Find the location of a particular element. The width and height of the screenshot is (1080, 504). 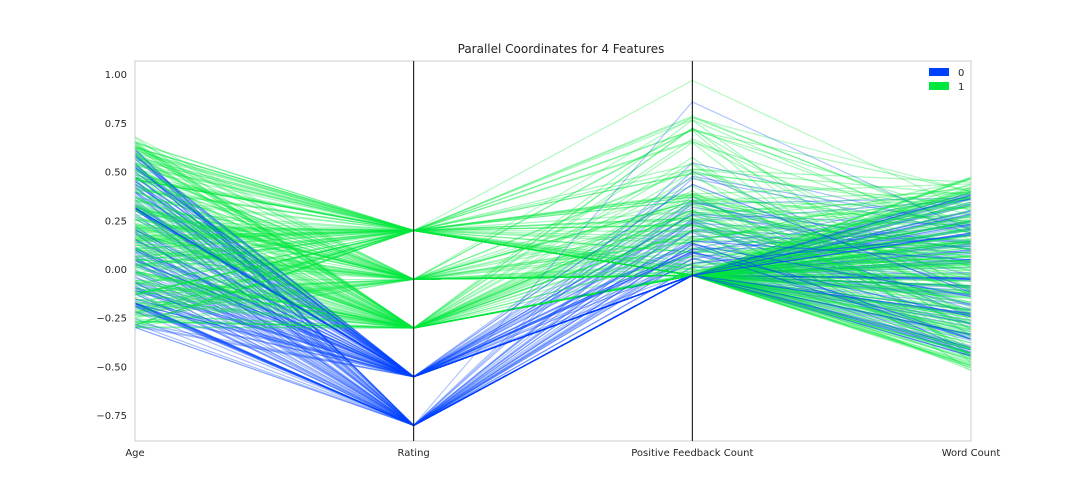

y-tick-label: −0.75 is located at coordinates (111, 416).